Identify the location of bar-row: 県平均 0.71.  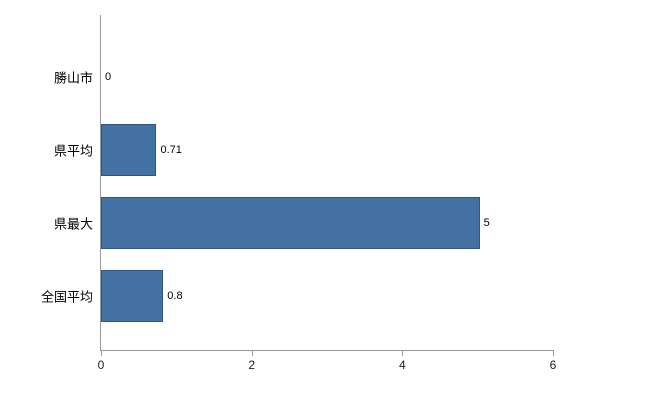
(303, 149).